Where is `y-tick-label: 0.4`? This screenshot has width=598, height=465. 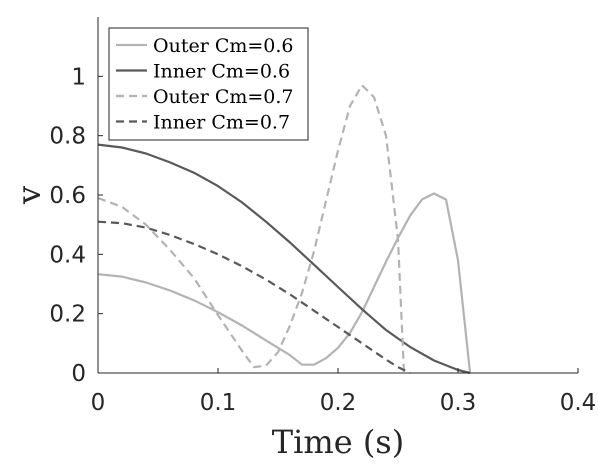 y-tick-label: 0.4 is located at coordinates (67, 255).